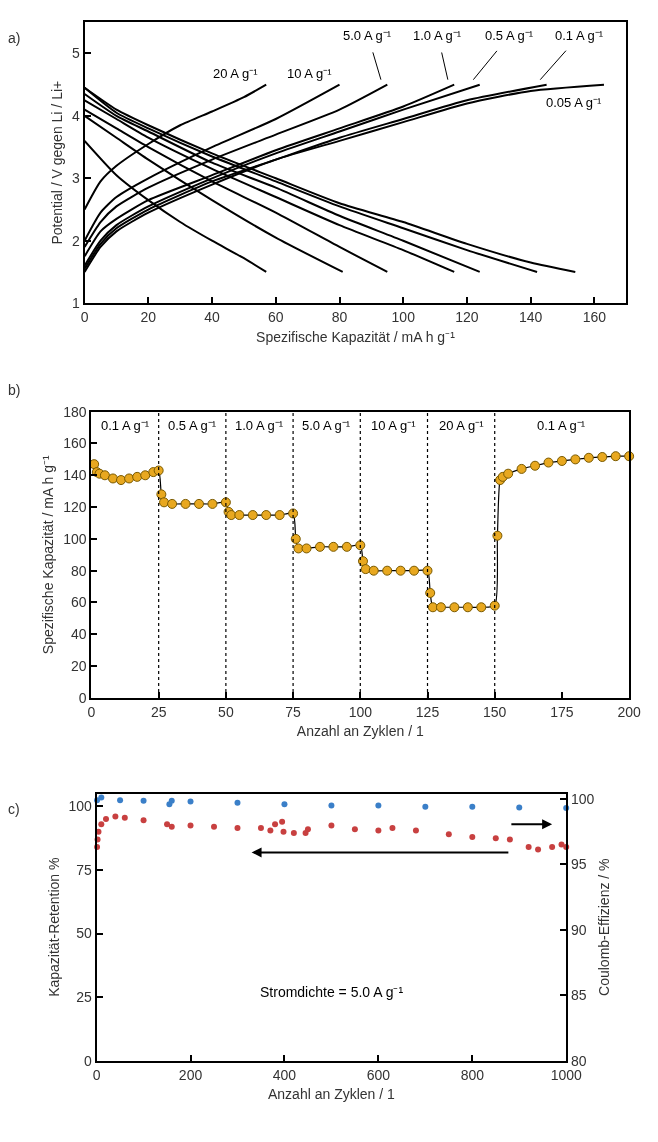 The width and height of the screenshot is (658, 1142). What do you see at coordinates (462, 425) in the screenshot?
I see `annotation: 20 A g⁻¹` at bounding box center [462, 425].